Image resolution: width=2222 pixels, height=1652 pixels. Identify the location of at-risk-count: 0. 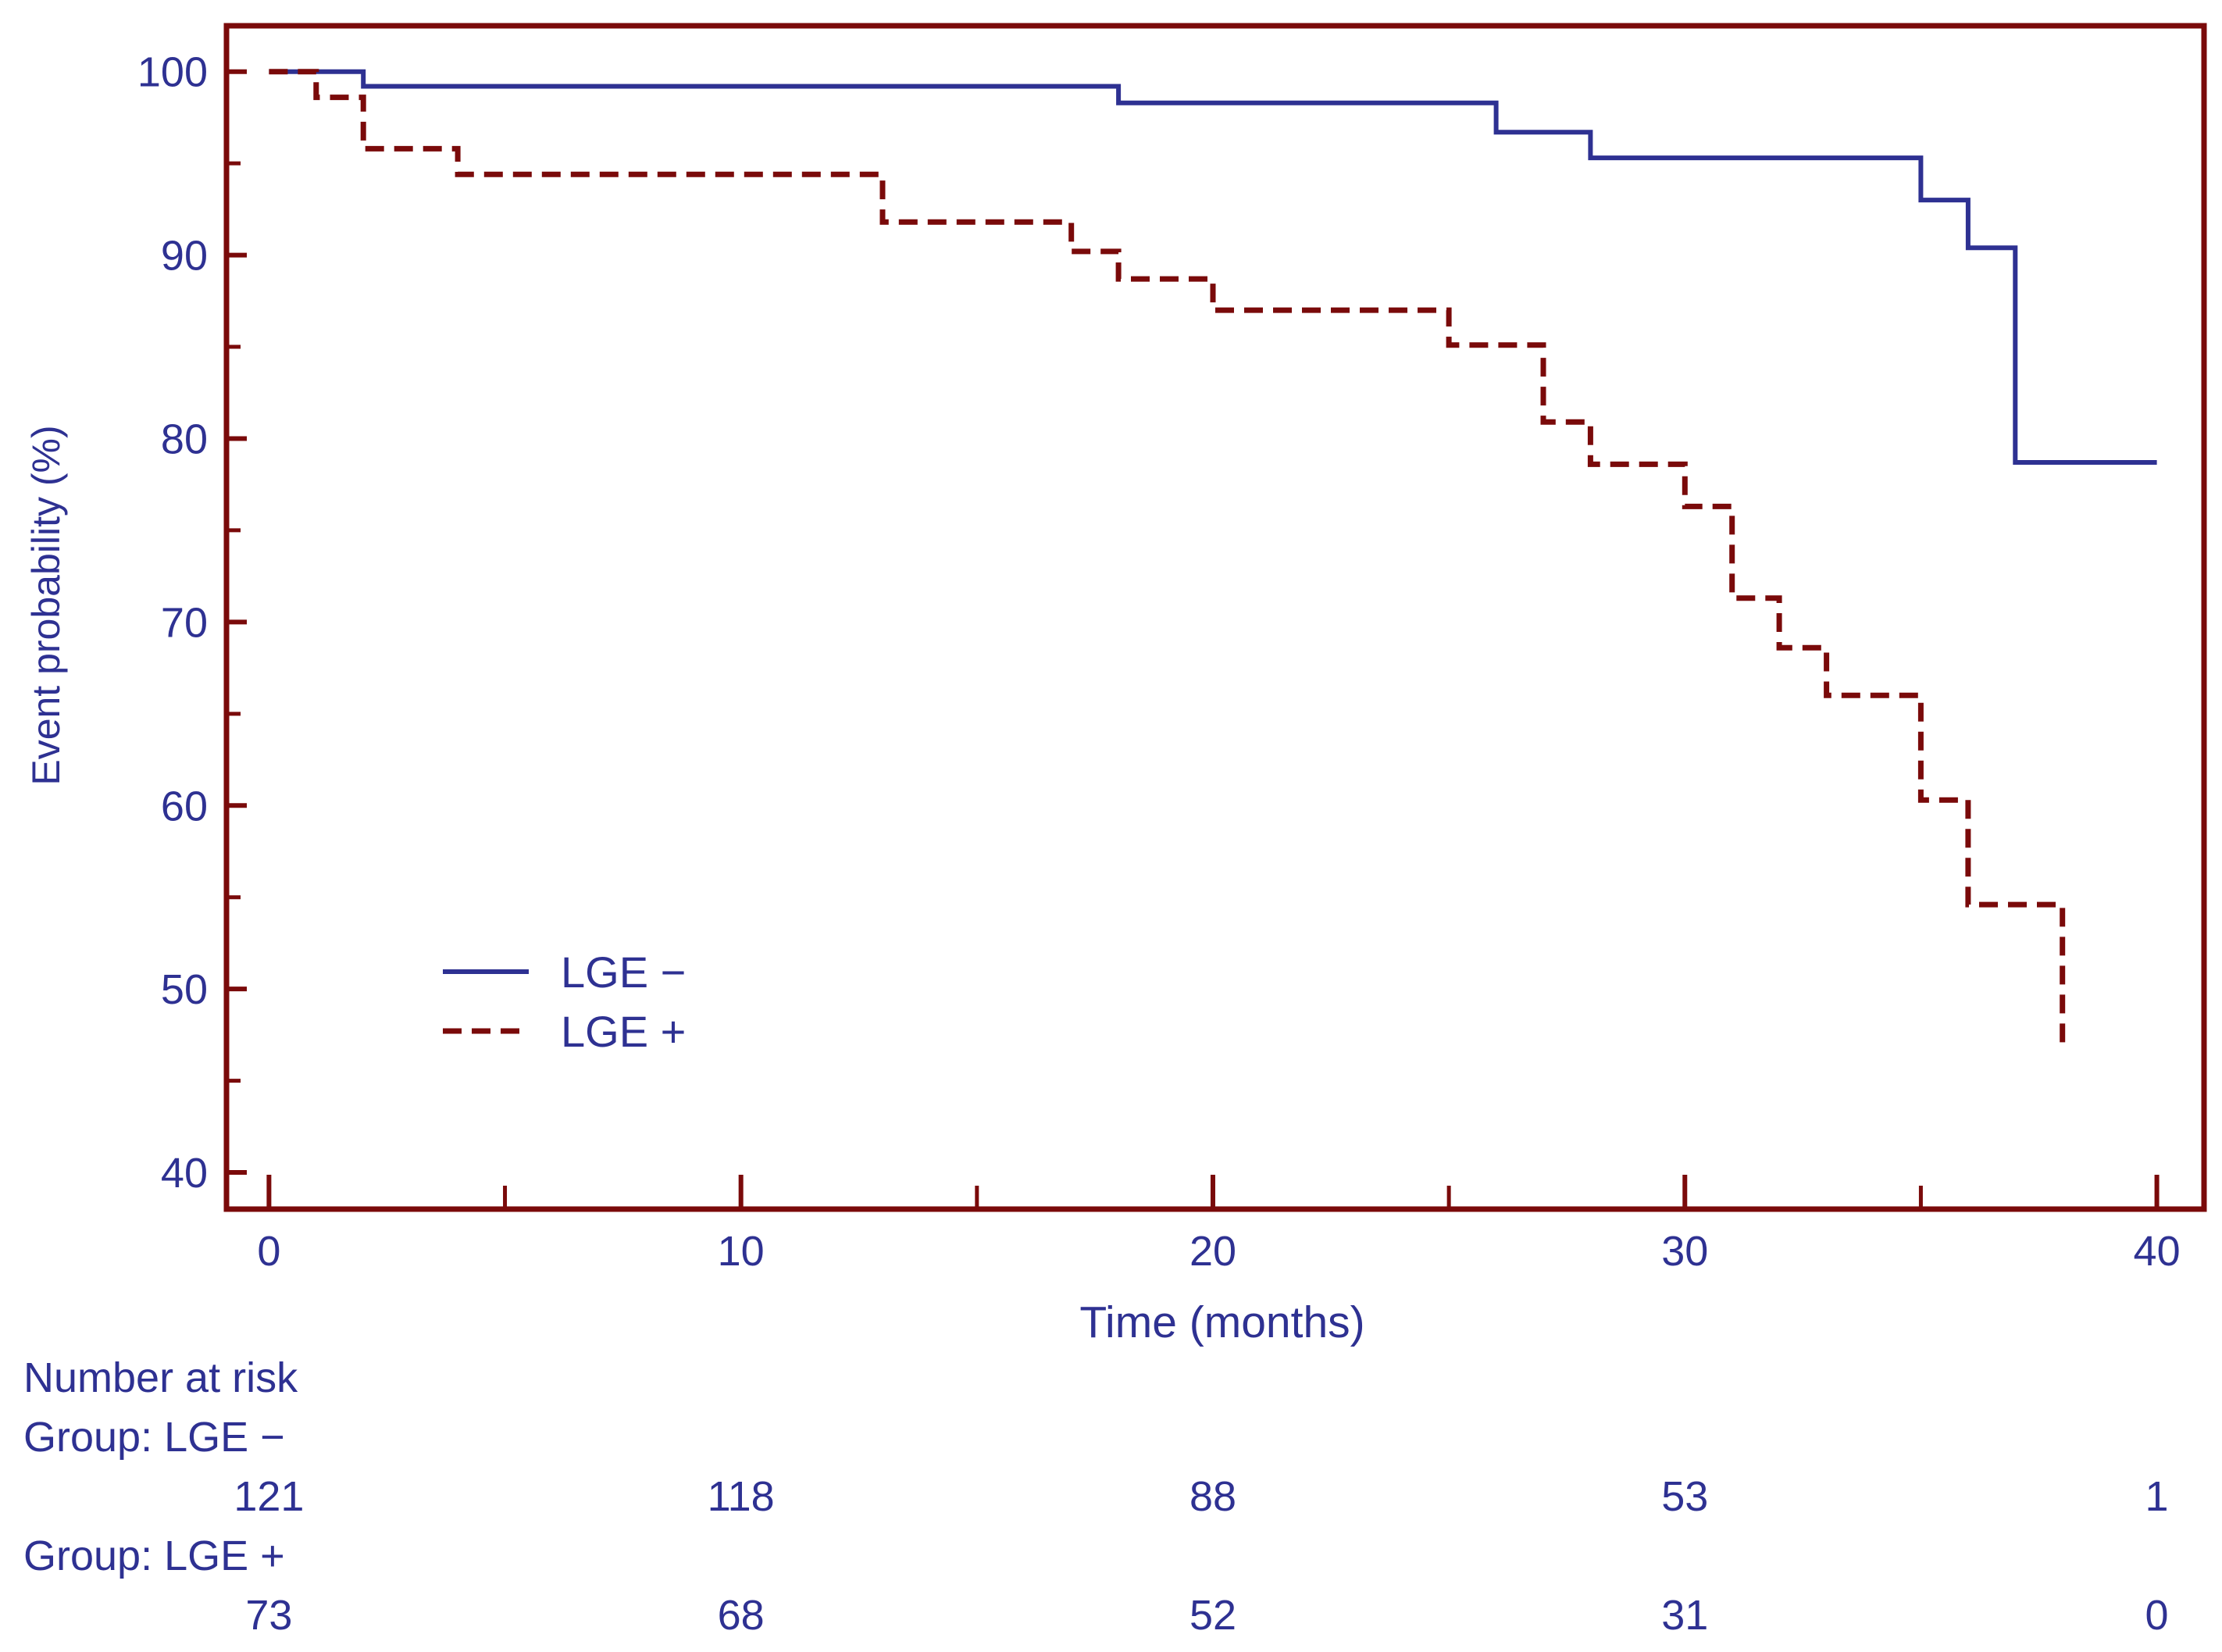
(2157, 1615).